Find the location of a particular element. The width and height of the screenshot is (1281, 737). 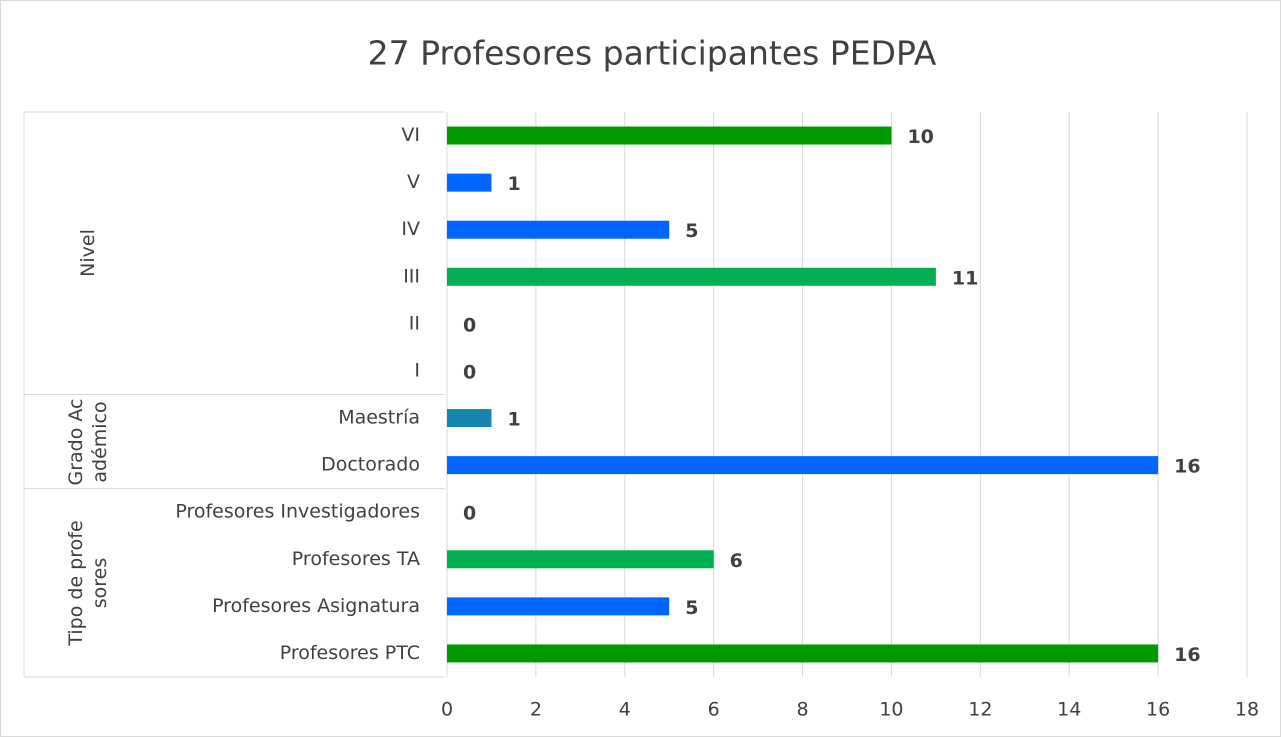

y-tick-label: I is located at coordinates (417, 370).